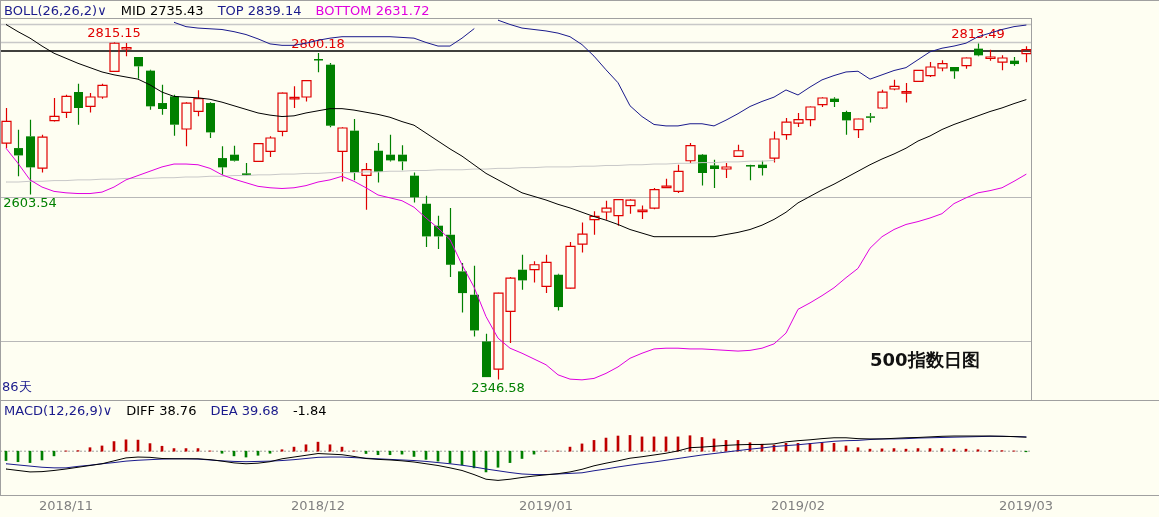 The image size is (1159, 517). Describe the element at coordinates (318, 506) in the screenshot. I see `x-tick-label: 2018/12` at that location.